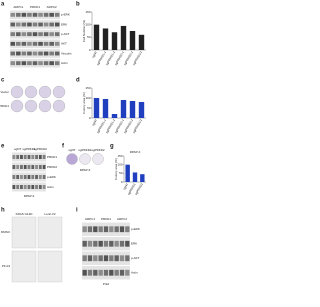 This screenshot has height=307, width=320. Describe the element at coordinates (87, 24) in the screenshot. I see `y-tick-label: 100` at that location.